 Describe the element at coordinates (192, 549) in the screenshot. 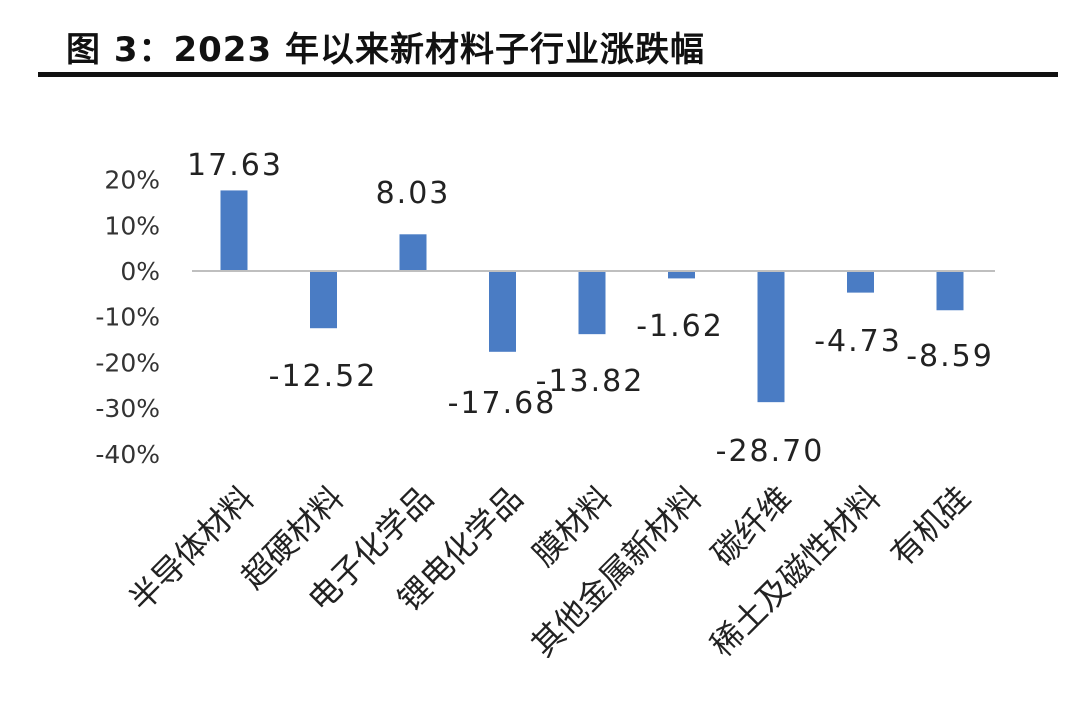

I see `x-tick-label: 半导体材料` at that location.